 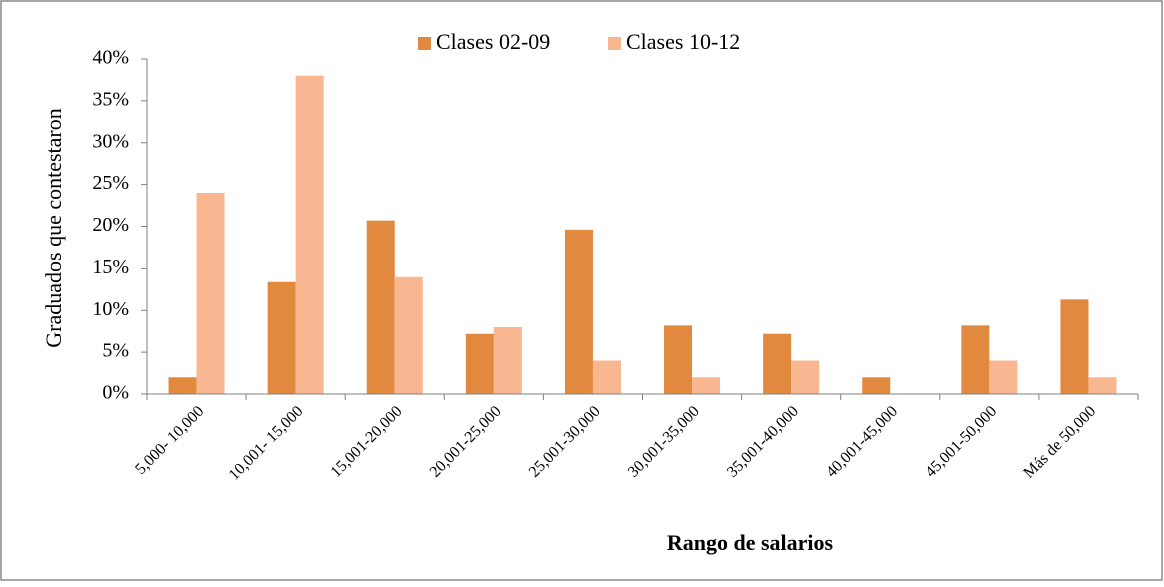 I want to click on y-tick-label: 25%, so click(x=110, y=183).